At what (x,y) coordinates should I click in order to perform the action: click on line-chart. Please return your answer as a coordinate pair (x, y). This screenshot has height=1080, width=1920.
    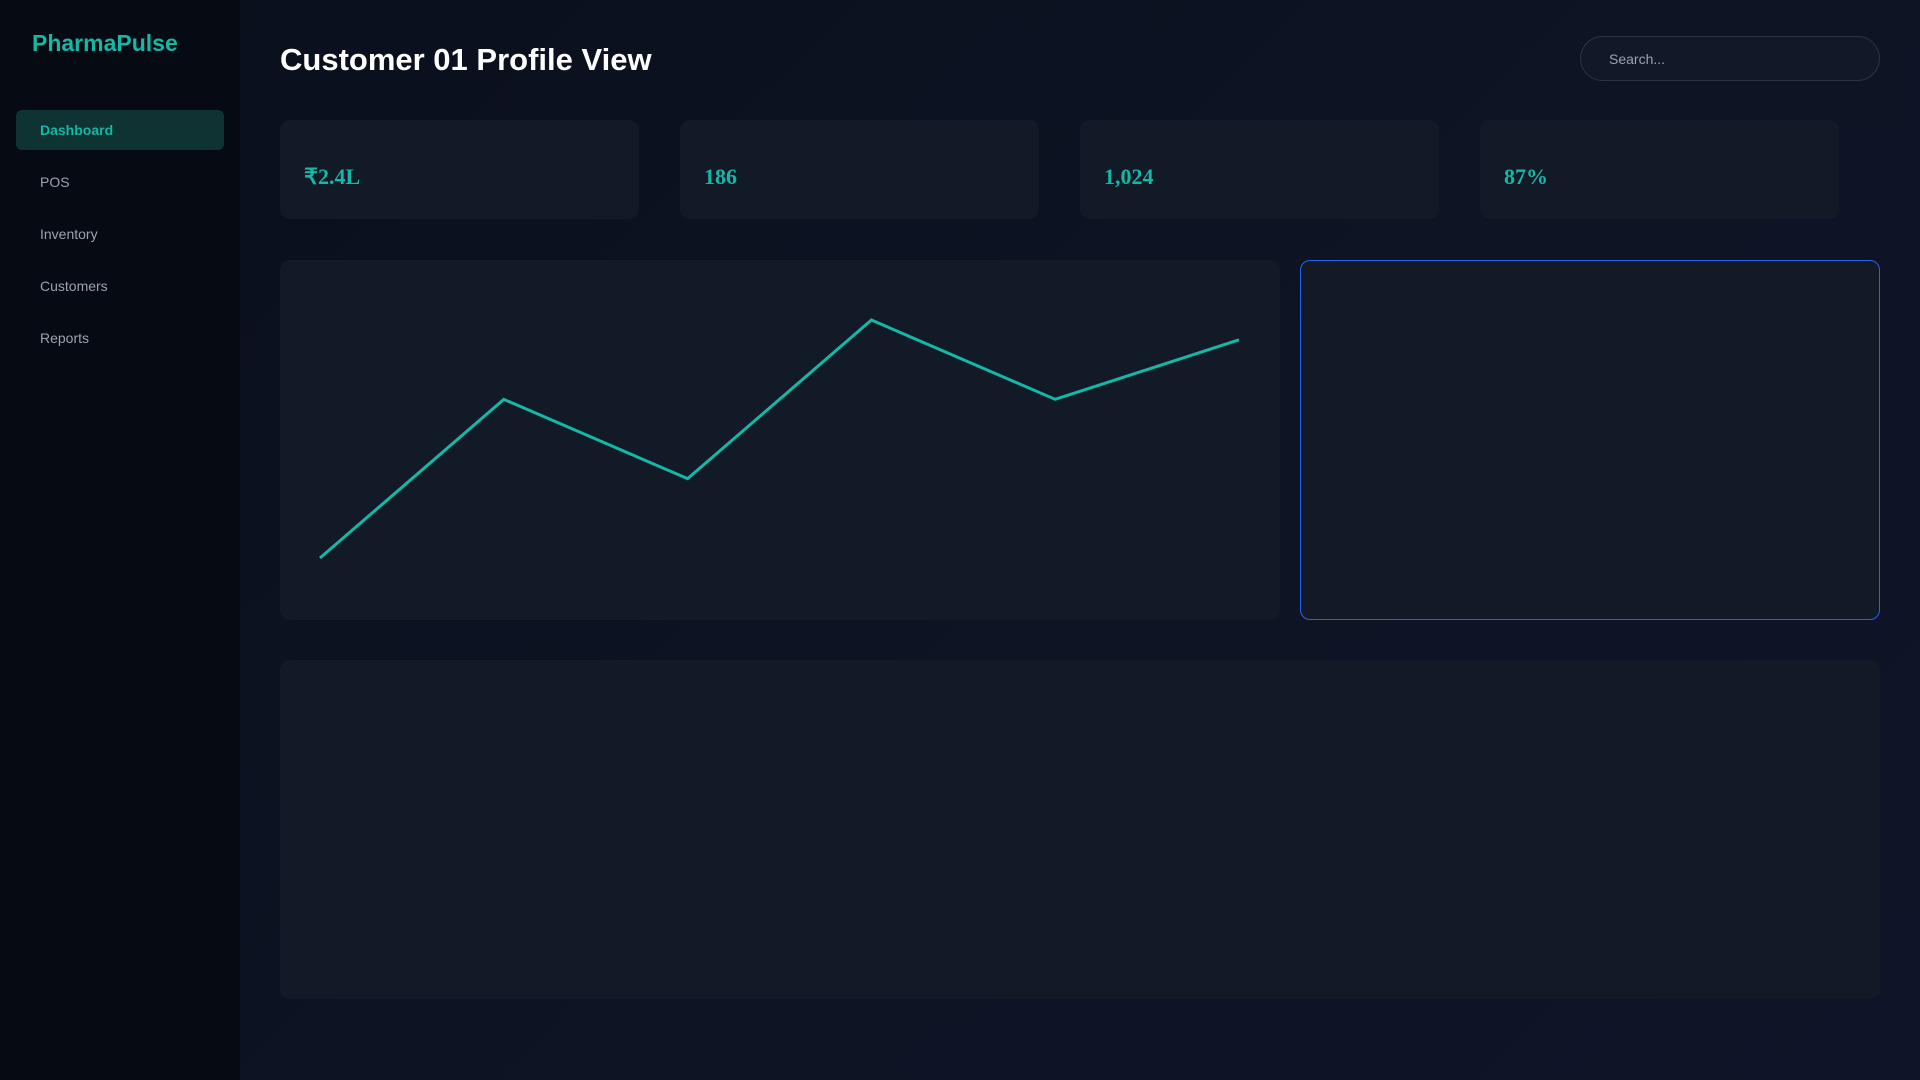
    Looking at the image, I should click on (779, 439).